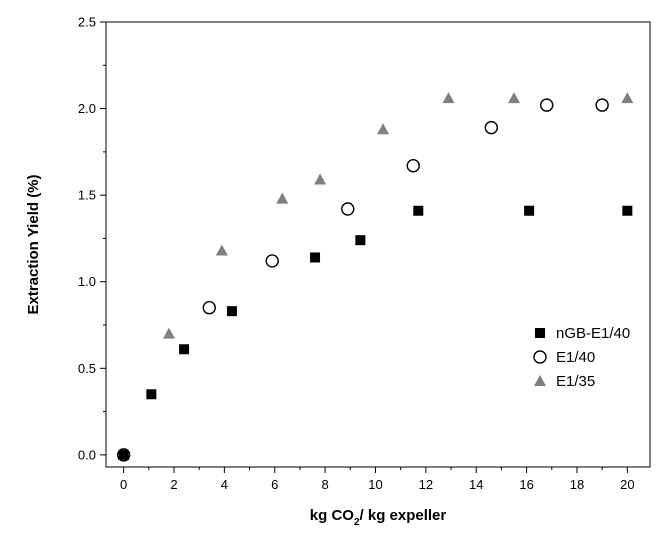  What do you see at coordinates (87, 368) in the screenshot?
I see `y-tick-label: 0.5` at bounding box center [87, 368].